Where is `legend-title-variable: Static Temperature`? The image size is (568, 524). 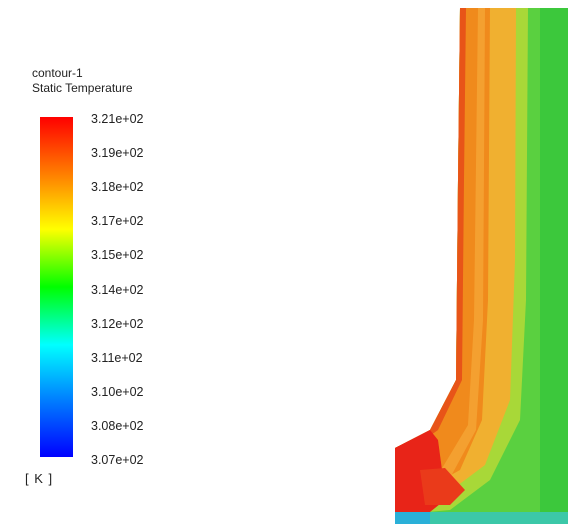
legend-title-variable: Static Temperature is located at coordinates (82, 88).